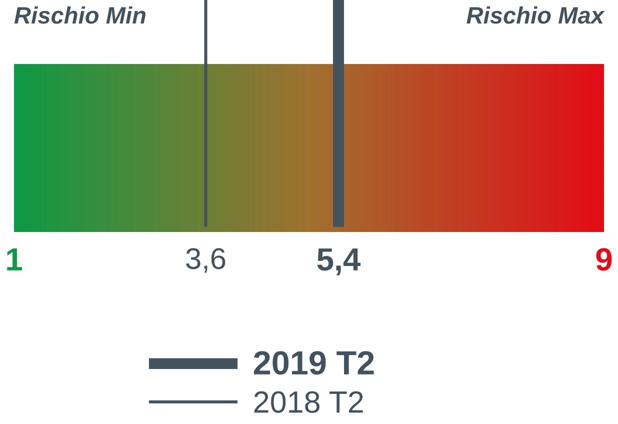 This screenshot has height=424, width=618. Describe the element at coordinates (206, 260) in the screenshot. I see `x-tick-label: 3,6` at that location.